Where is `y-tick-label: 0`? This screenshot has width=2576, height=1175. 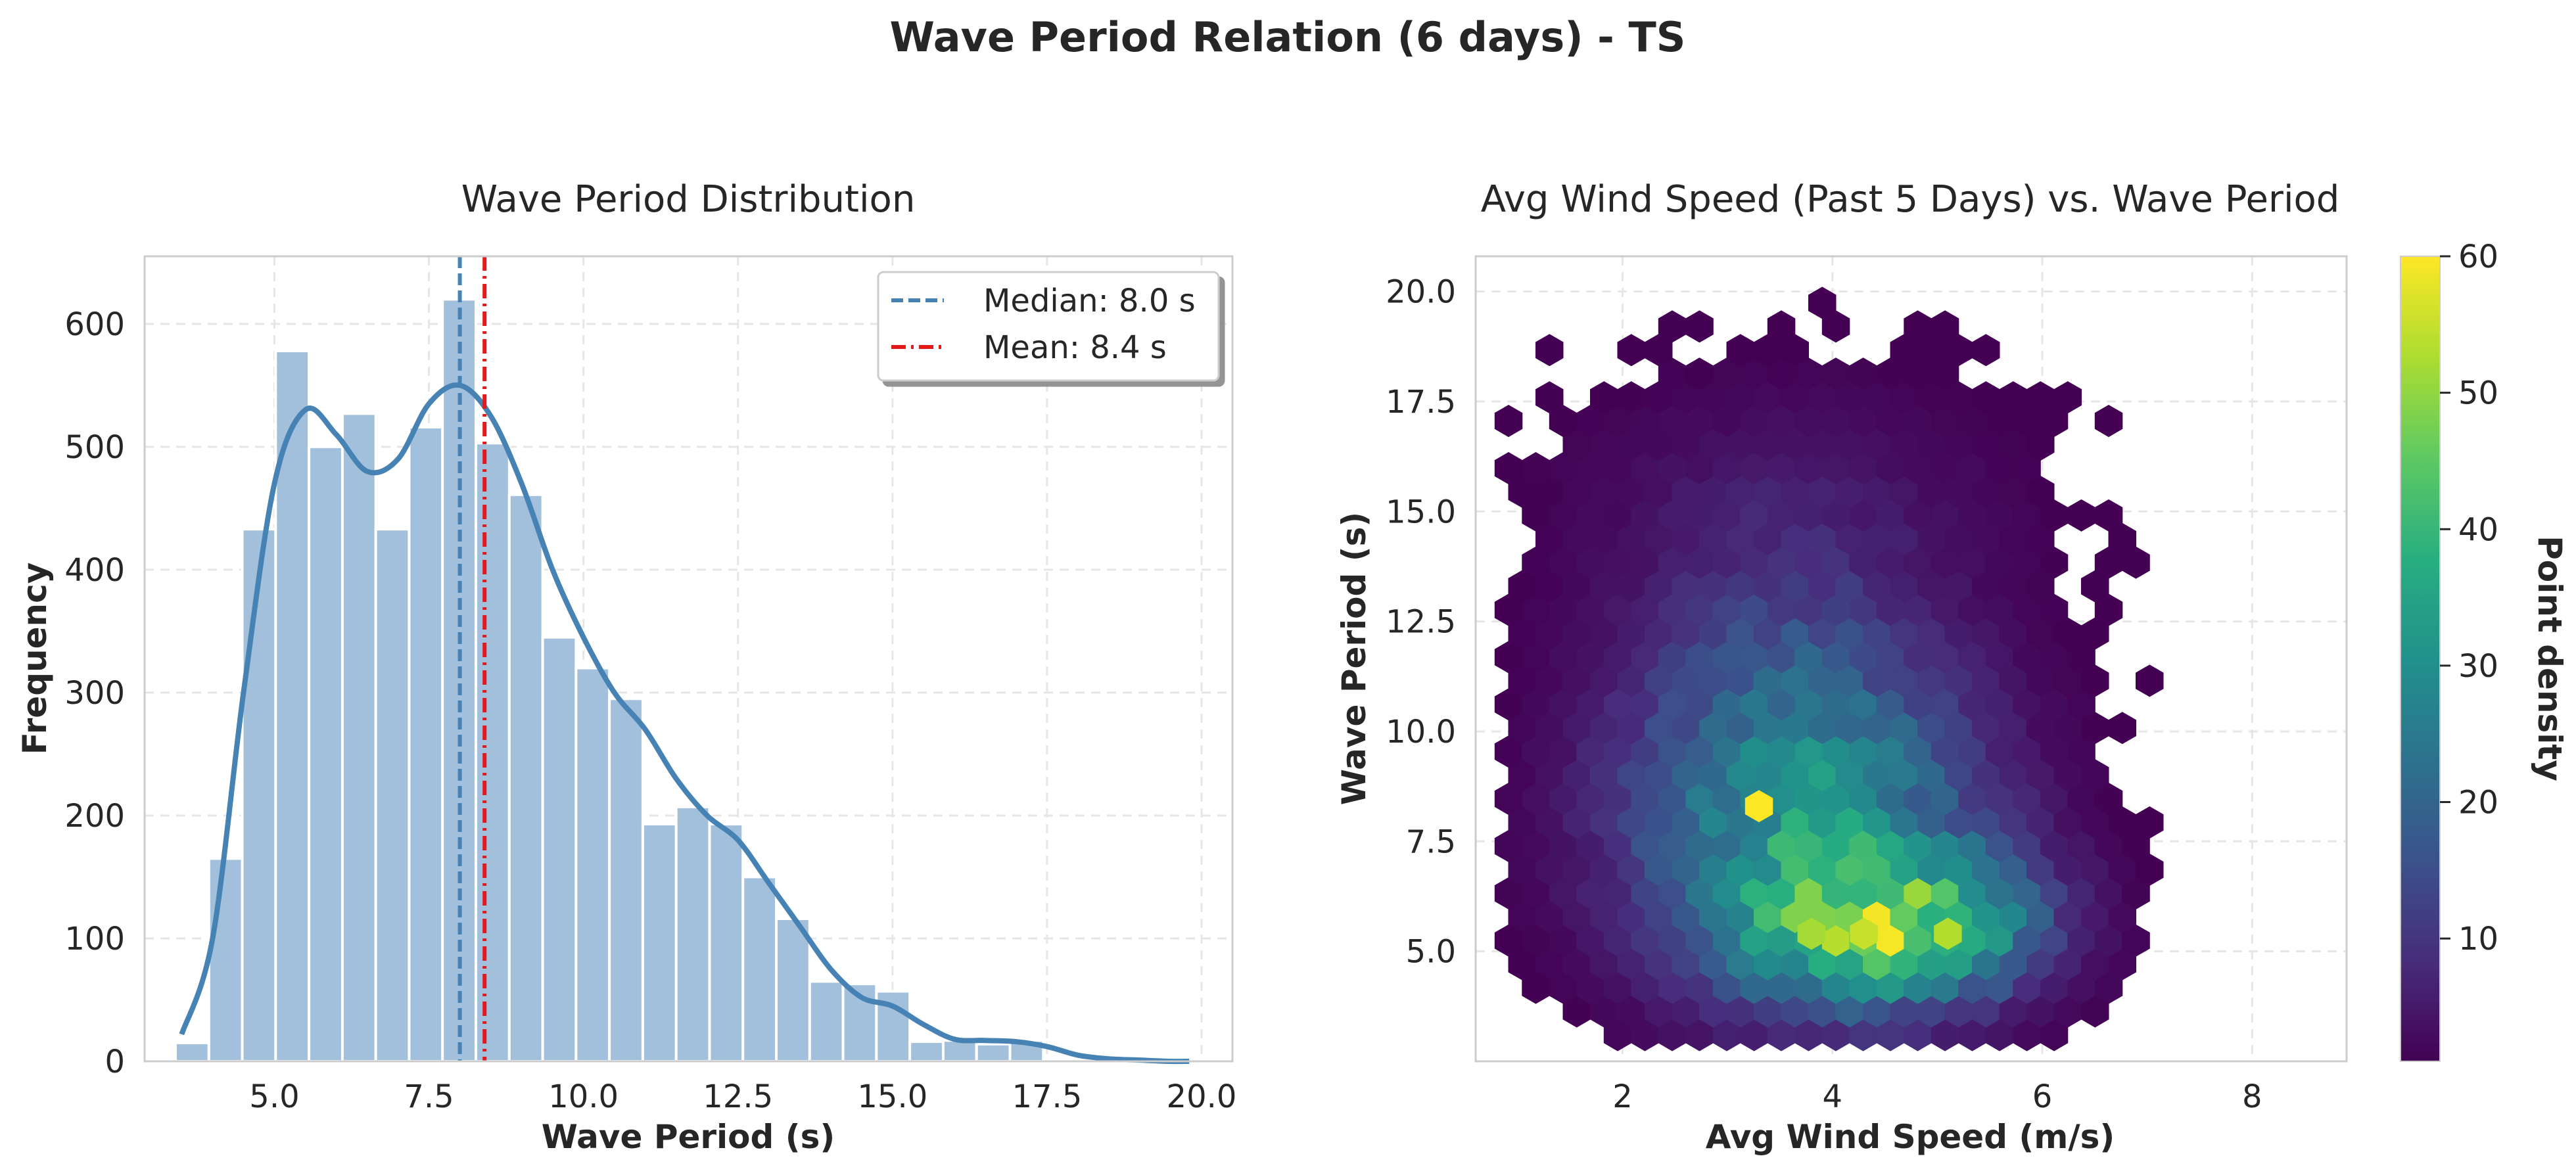
y-tick-label: 0 is located at coordinates (115, 1062).